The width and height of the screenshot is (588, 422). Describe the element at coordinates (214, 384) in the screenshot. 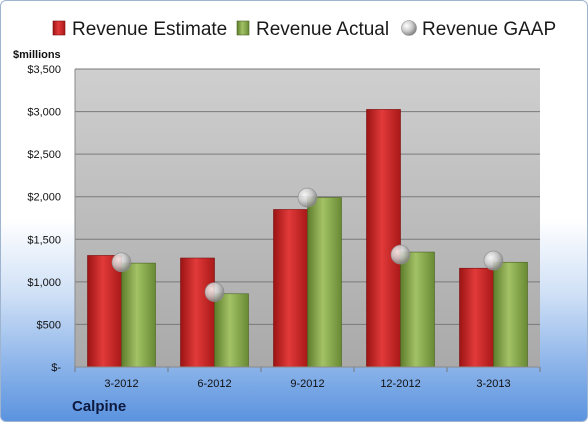

I see `x-tick-label-6-2012: 6-2012` at that location.